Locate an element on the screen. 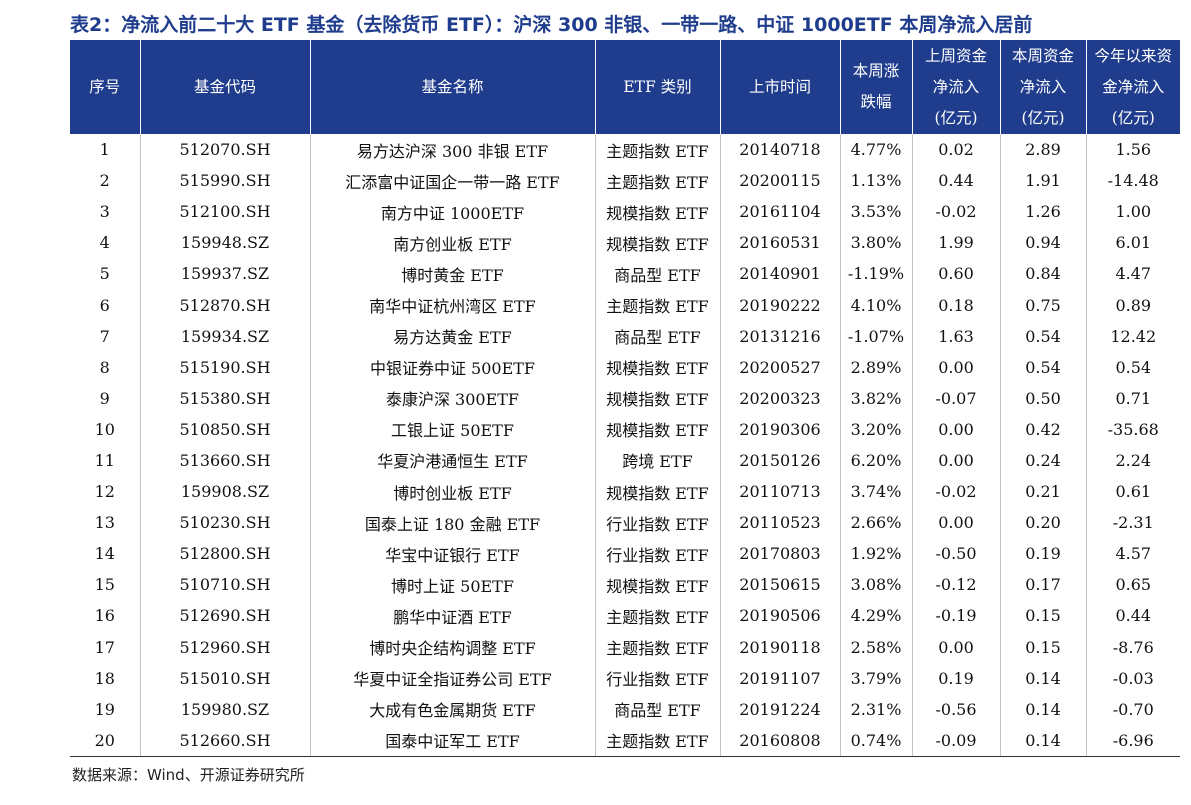 The image size is (1191, 805). cell-weekly-change: -1.19% is located at coordinates (876, 274).